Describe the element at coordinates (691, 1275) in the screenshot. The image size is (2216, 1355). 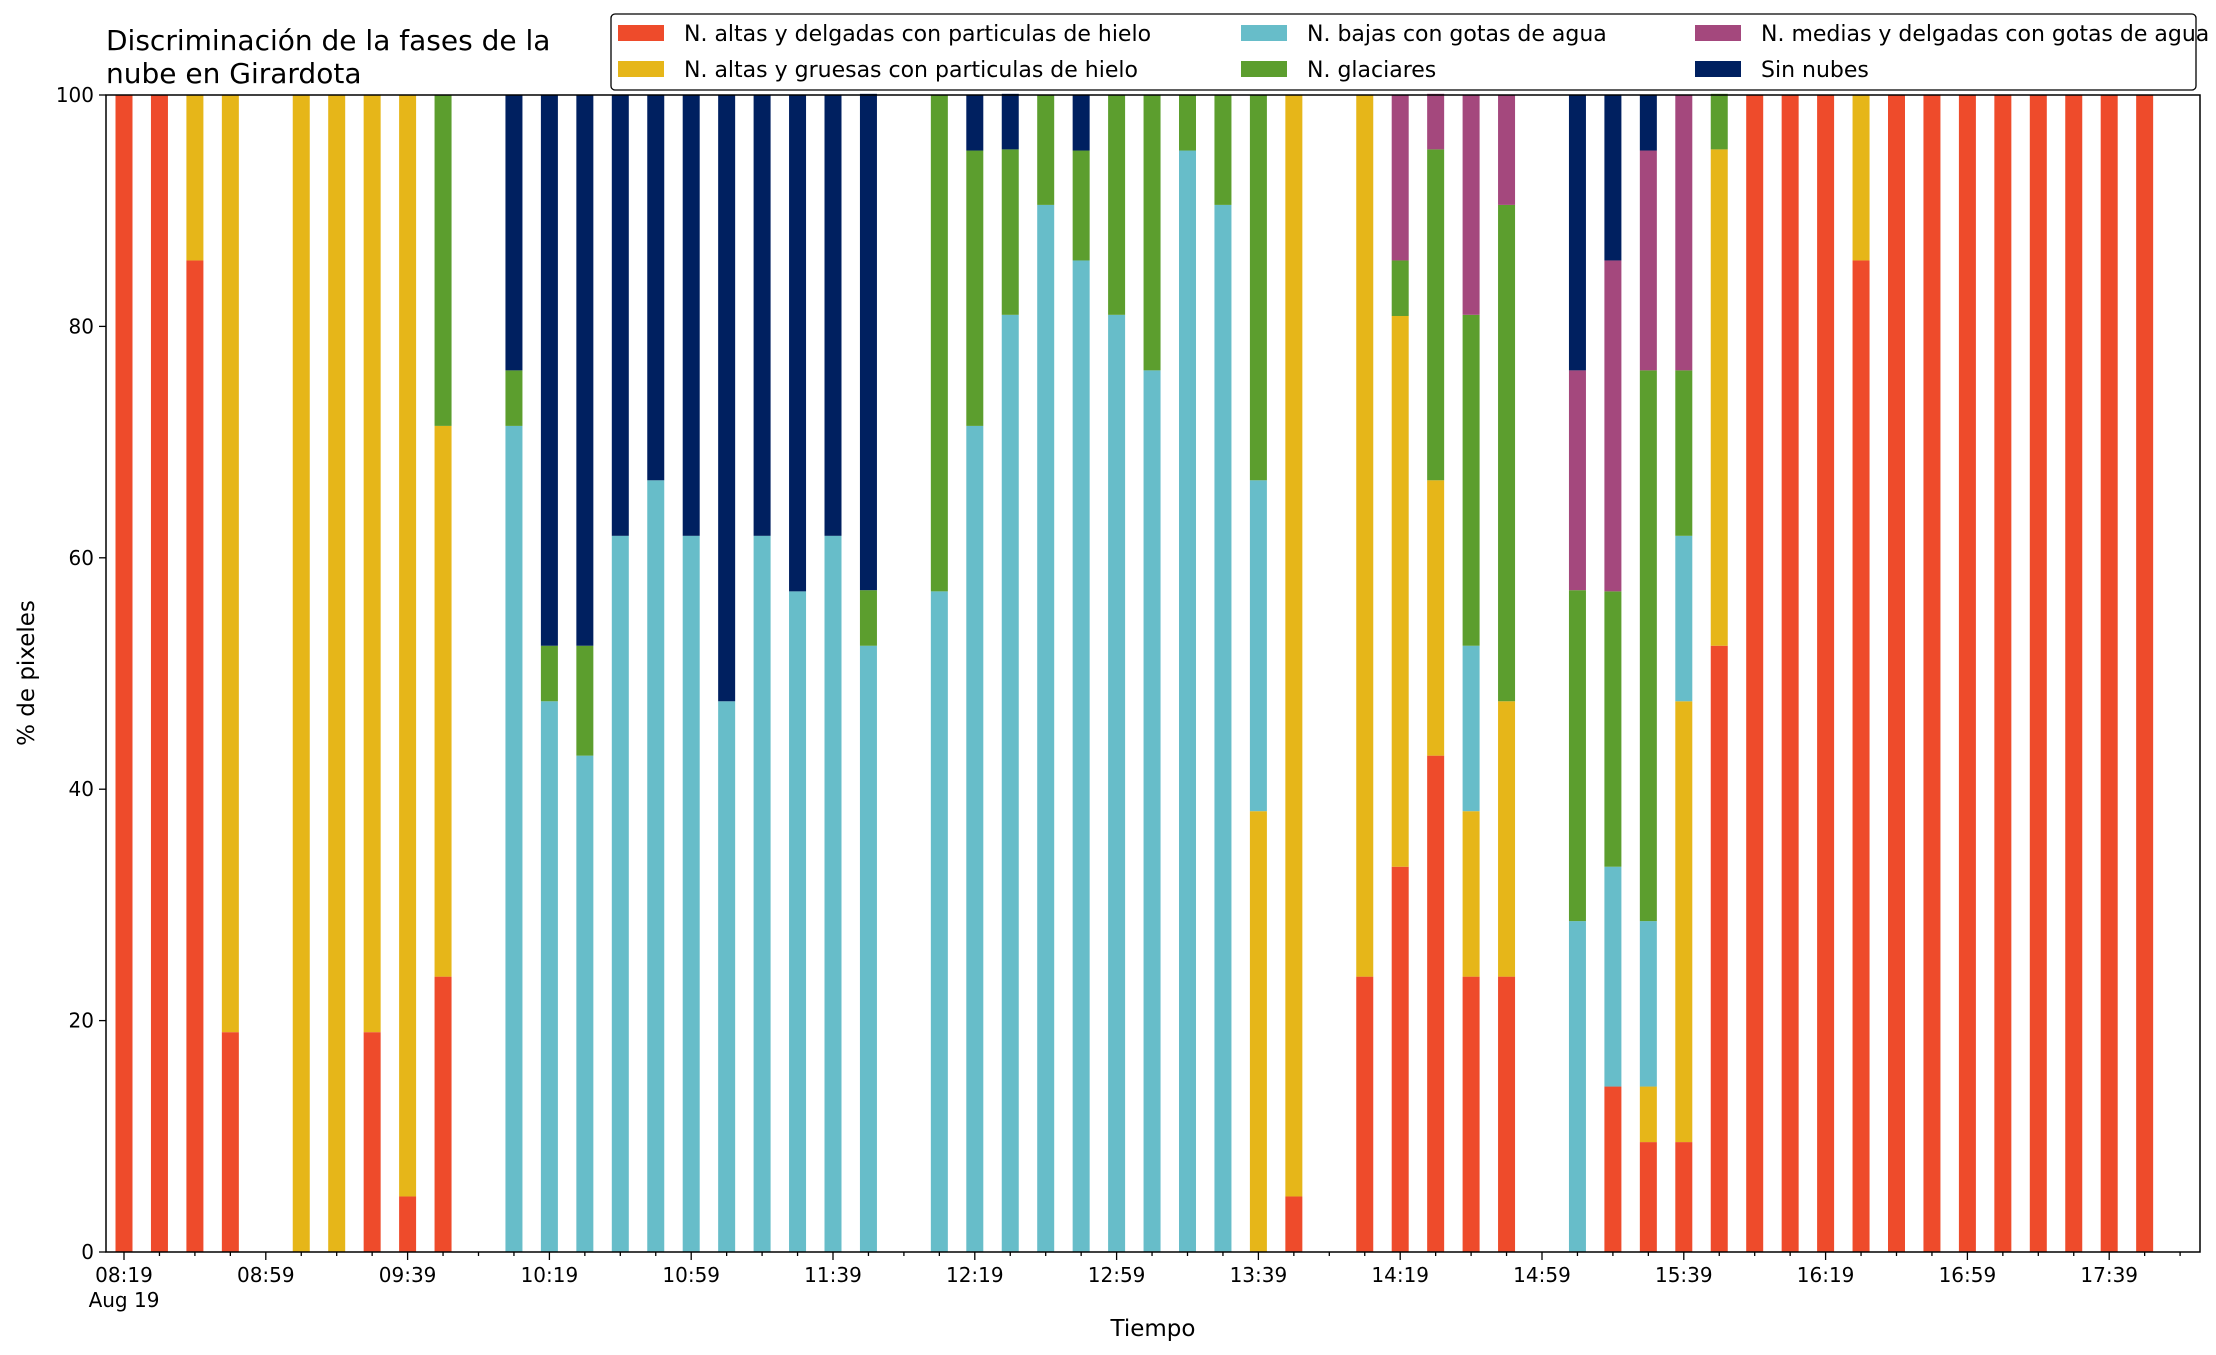
I see `x-tick-label: 10:59` at that location.